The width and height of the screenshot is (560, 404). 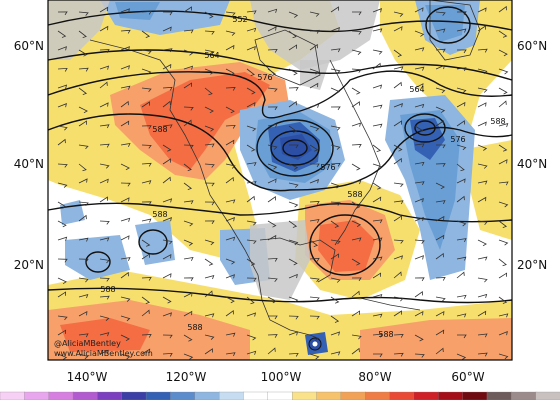 I want to click on contour-label: 576, so click(x=264, y=77).